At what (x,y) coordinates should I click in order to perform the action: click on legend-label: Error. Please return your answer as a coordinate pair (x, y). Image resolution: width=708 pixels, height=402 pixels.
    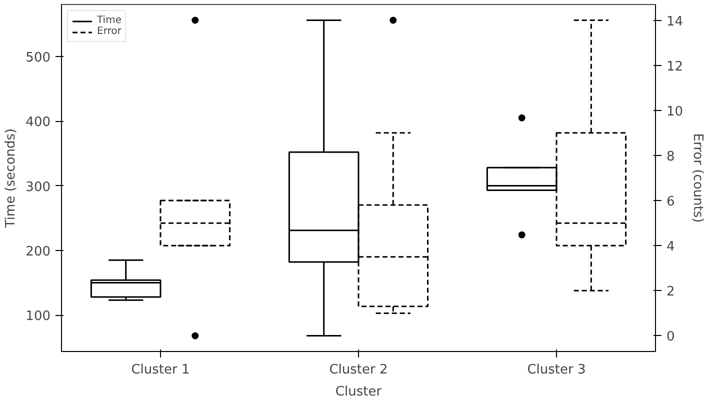
    Looking at the image, I should click on (109, 31).